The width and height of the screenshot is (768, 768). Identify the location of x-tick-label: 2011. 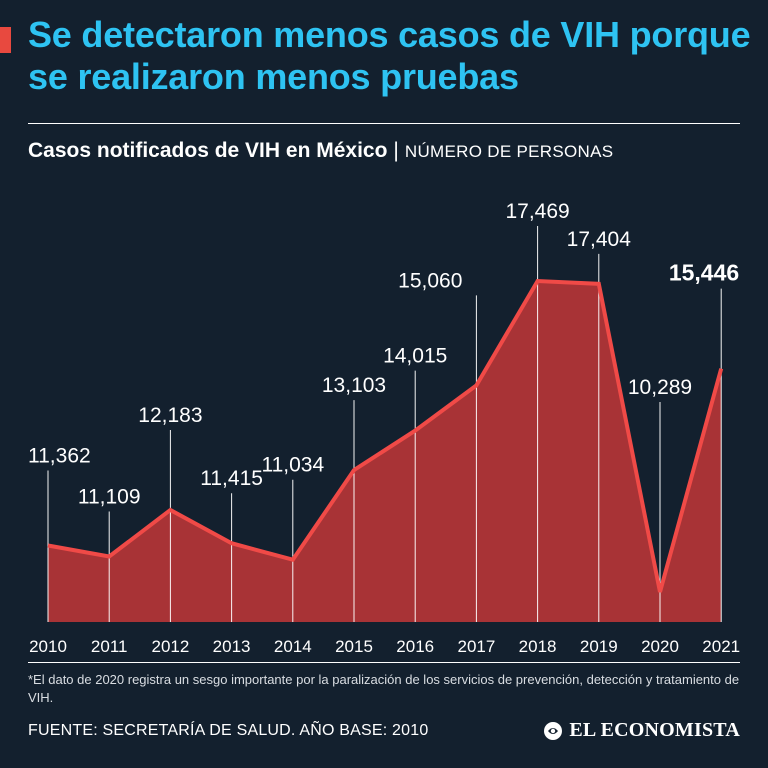
(109, 646).